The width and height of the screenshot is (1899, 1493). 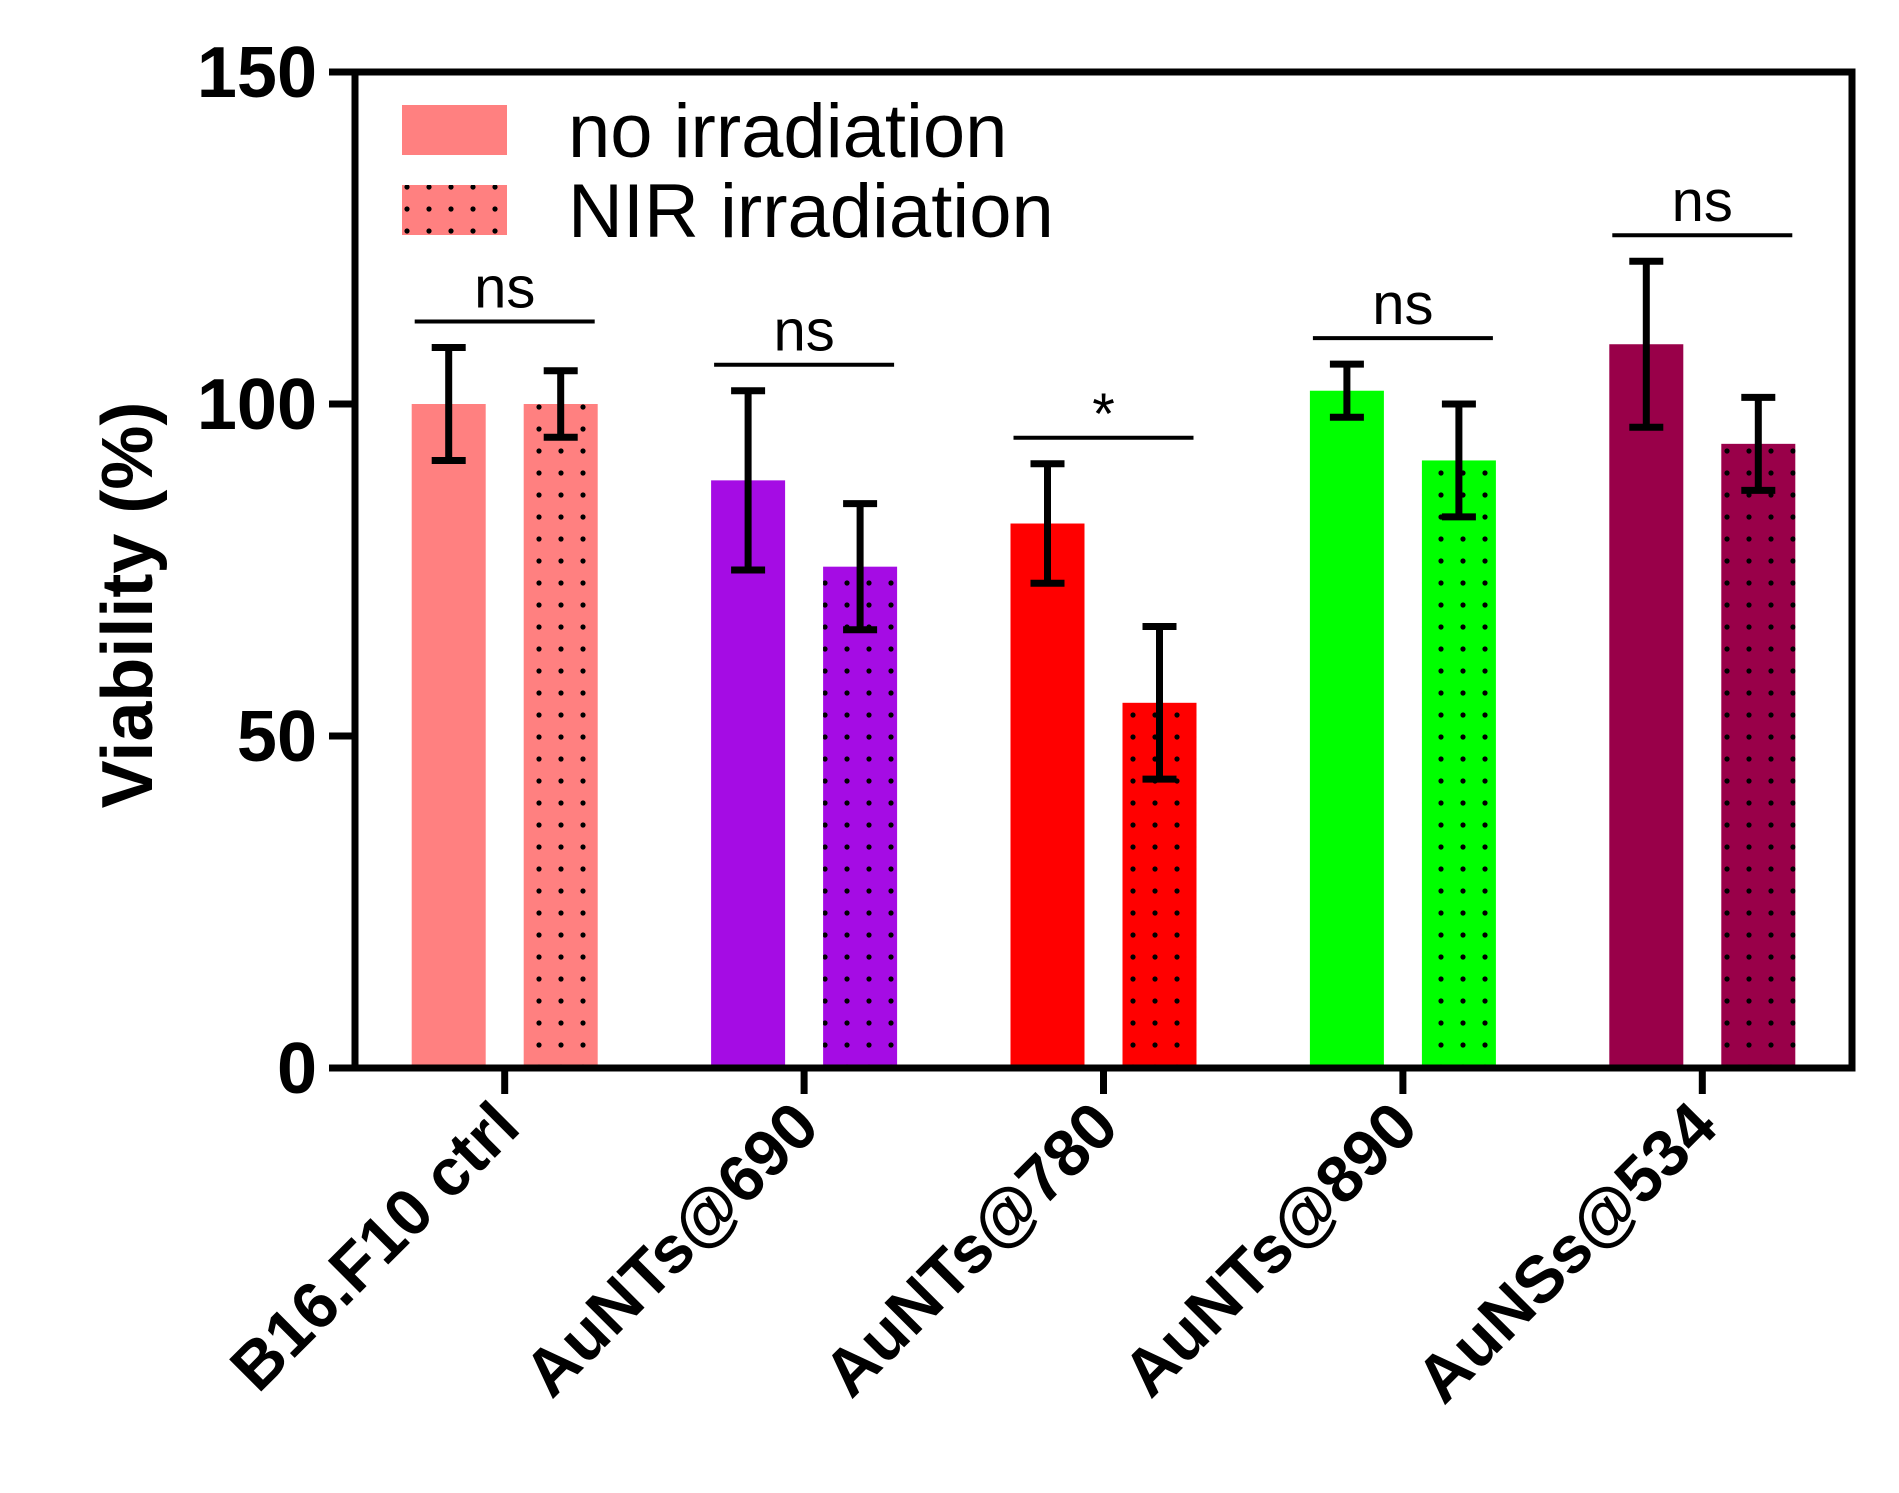 What do you see at coordinates (787, 131) in the screenshot?
I see `legend-label-no-irradiation: no irradiation` at bounding box center [787, 131].